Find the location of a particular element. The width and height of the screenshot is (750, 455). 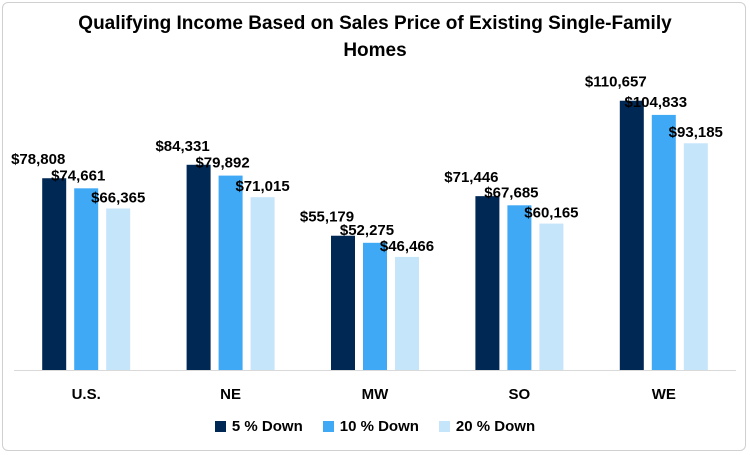

legend-swatch-20-down is located at coordinates (444, 426).